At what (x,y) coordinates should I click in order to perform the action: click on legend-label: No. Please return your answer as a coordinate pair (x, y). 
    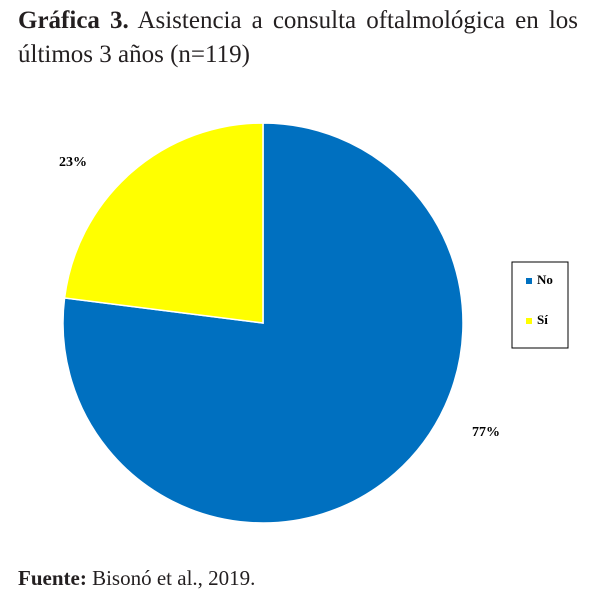
    Looking at the image, I should click on (545, 279).